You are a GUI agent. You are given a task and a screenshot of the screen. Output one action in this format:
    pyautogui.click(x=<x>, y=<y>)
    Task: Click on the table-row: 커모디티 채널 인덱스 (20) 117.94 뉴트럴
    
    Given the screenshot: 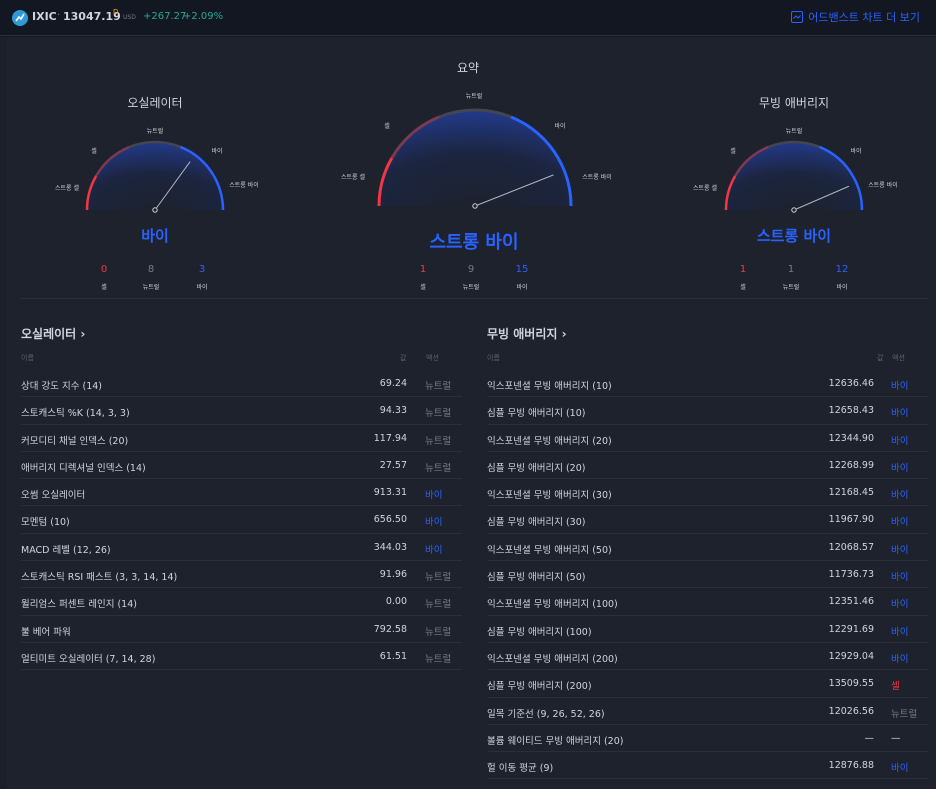 What is the action you would take?
    pyautogui.click(x=241, y=438)
    